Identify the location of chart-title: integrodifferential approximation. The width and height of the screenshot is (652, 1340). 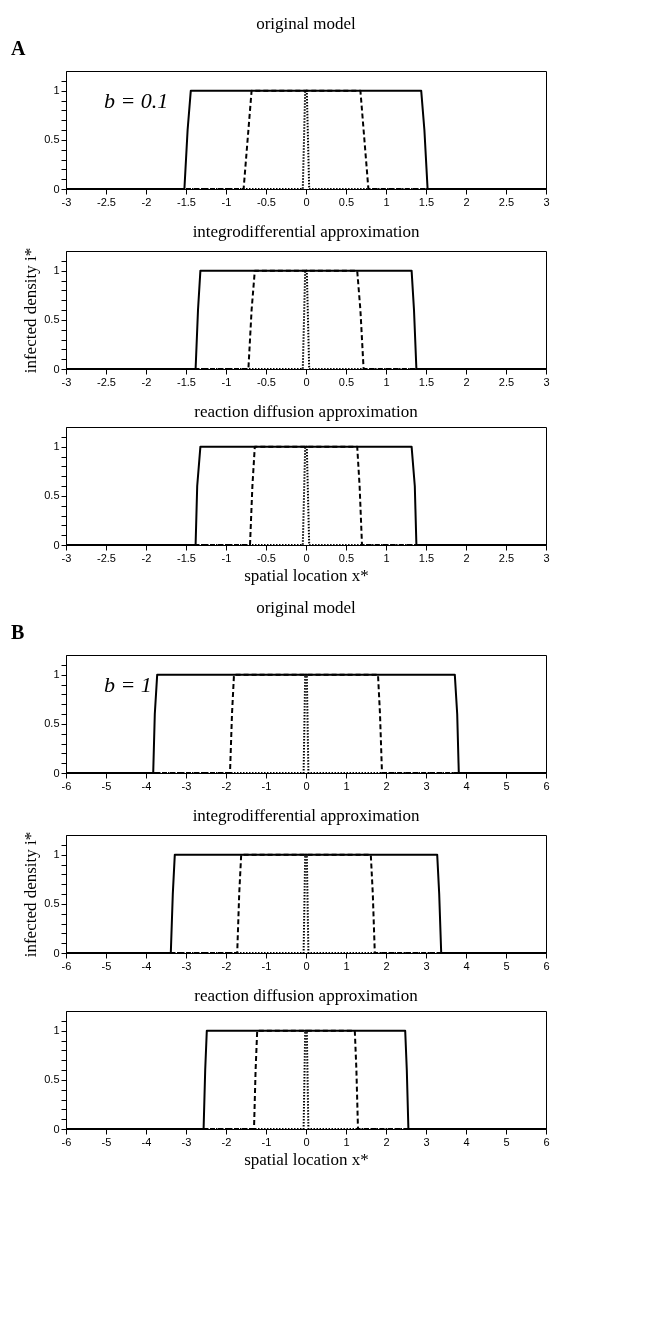
(306, 232).